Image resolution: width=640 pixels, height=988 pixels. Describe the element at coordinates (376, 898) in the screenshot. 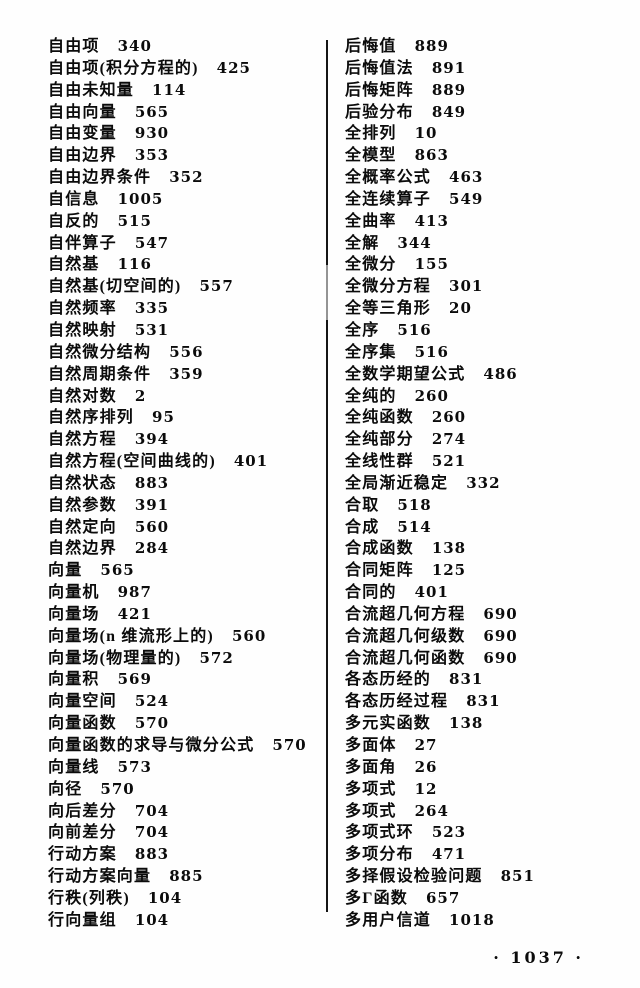

I see `entry-term: 多Γ函数` at that location.